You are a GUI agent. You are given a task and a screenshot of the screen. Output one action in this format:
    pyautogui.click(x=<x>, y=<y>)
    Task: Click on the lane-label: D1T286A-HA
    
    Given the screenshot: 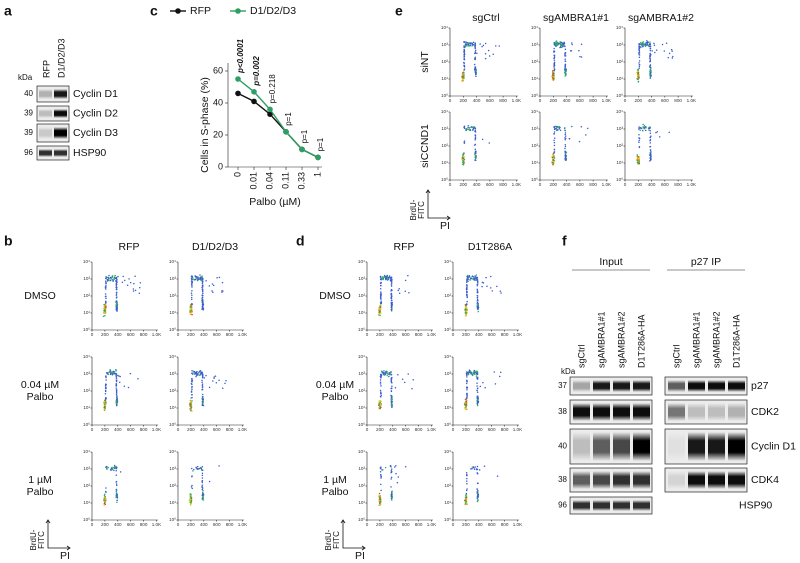 What is the action you would take?
    pyautogui.click(x=736, y=341)
    